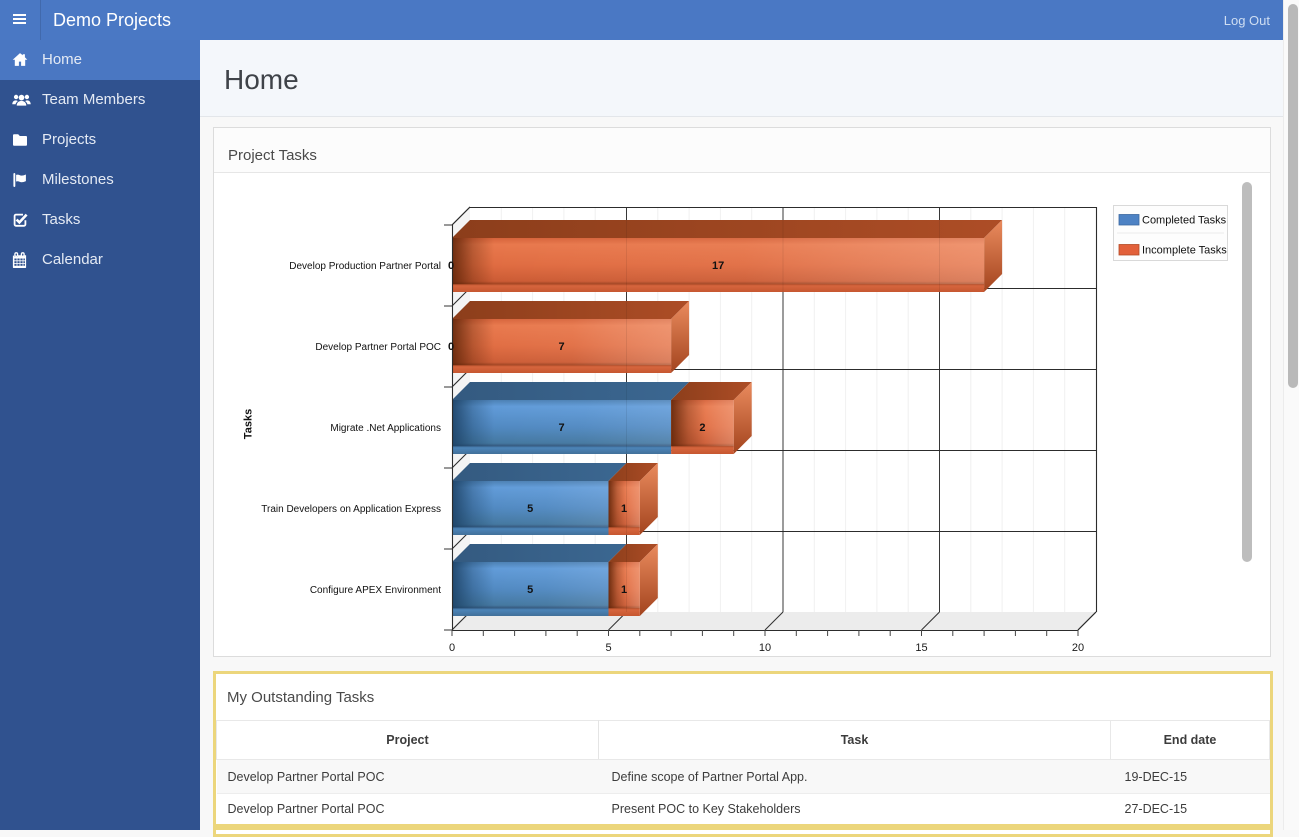  Describe the element at coordinates (351, 509) in the screenshot. I see `svg-text:Train Developers on Applicatio: Train Developers on Application Express` at that location.